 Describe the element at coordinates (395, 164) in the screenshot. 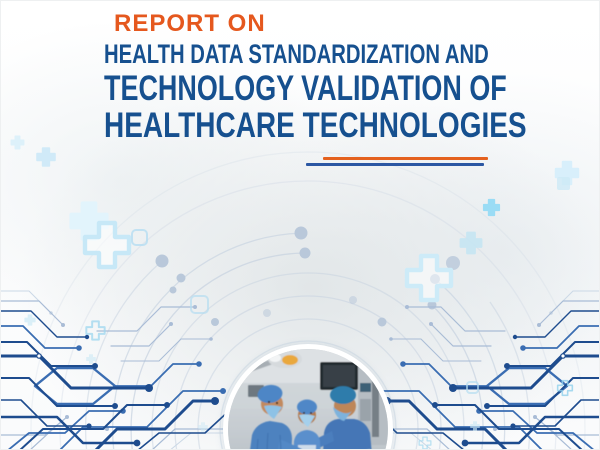

I see `title-underline-blue` at that location.